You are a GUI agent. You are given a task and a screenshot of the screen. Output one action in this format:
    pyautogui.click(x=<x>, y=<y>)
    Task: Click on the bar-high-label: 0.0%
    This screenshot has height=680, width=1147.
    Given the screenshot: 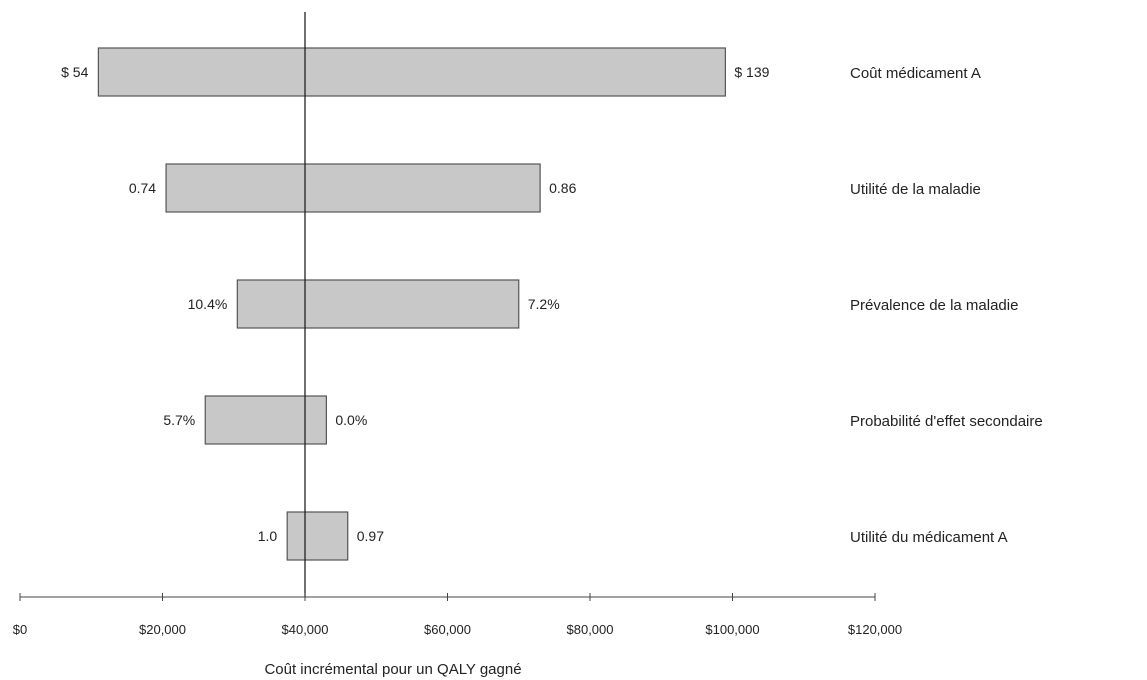 What is the action you would take?
    pyautogui.click(x=351, y=420)
    